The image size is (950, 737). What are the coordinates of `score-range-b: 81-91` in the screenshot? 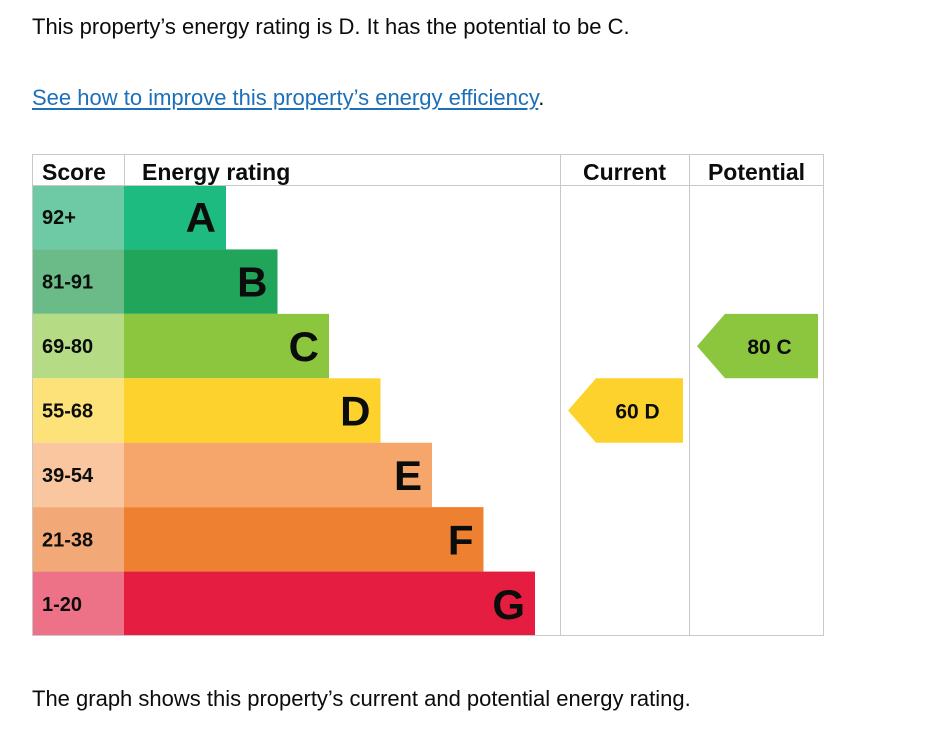 It's located at (67, 283).